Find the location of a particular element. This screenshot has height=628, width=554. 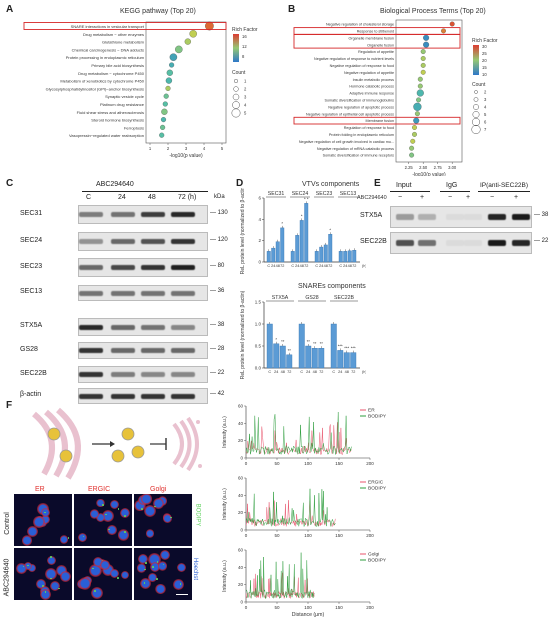

d-bottom-title: SNAREs components is located at coordinates (332, 286).